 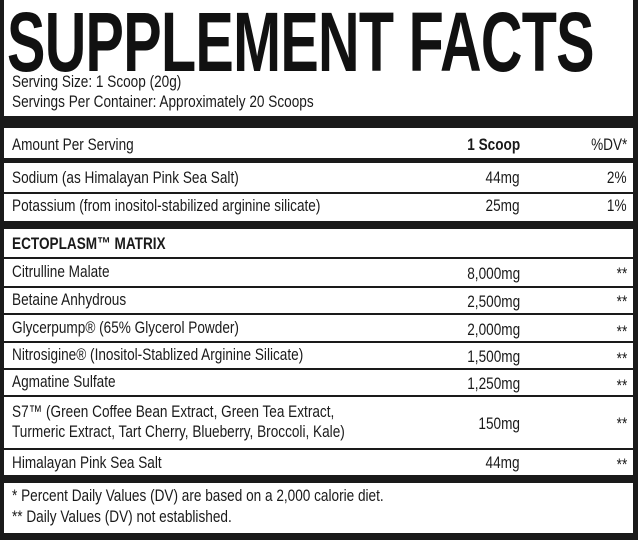 What do you see at coordinates (617, 205) in the screenshot?
I see `nutrient-dv: 1%` at bounding box center [617, 205].